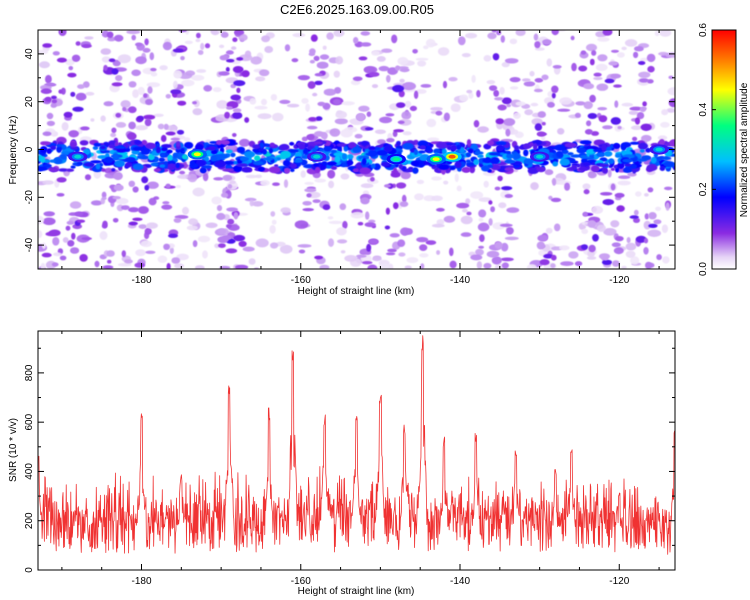 The image size is (750, 600). What do you see at coordinates (540, 156) in the screenshot?
I see `heatmap-hotspot` at bounding box center [540, 156].